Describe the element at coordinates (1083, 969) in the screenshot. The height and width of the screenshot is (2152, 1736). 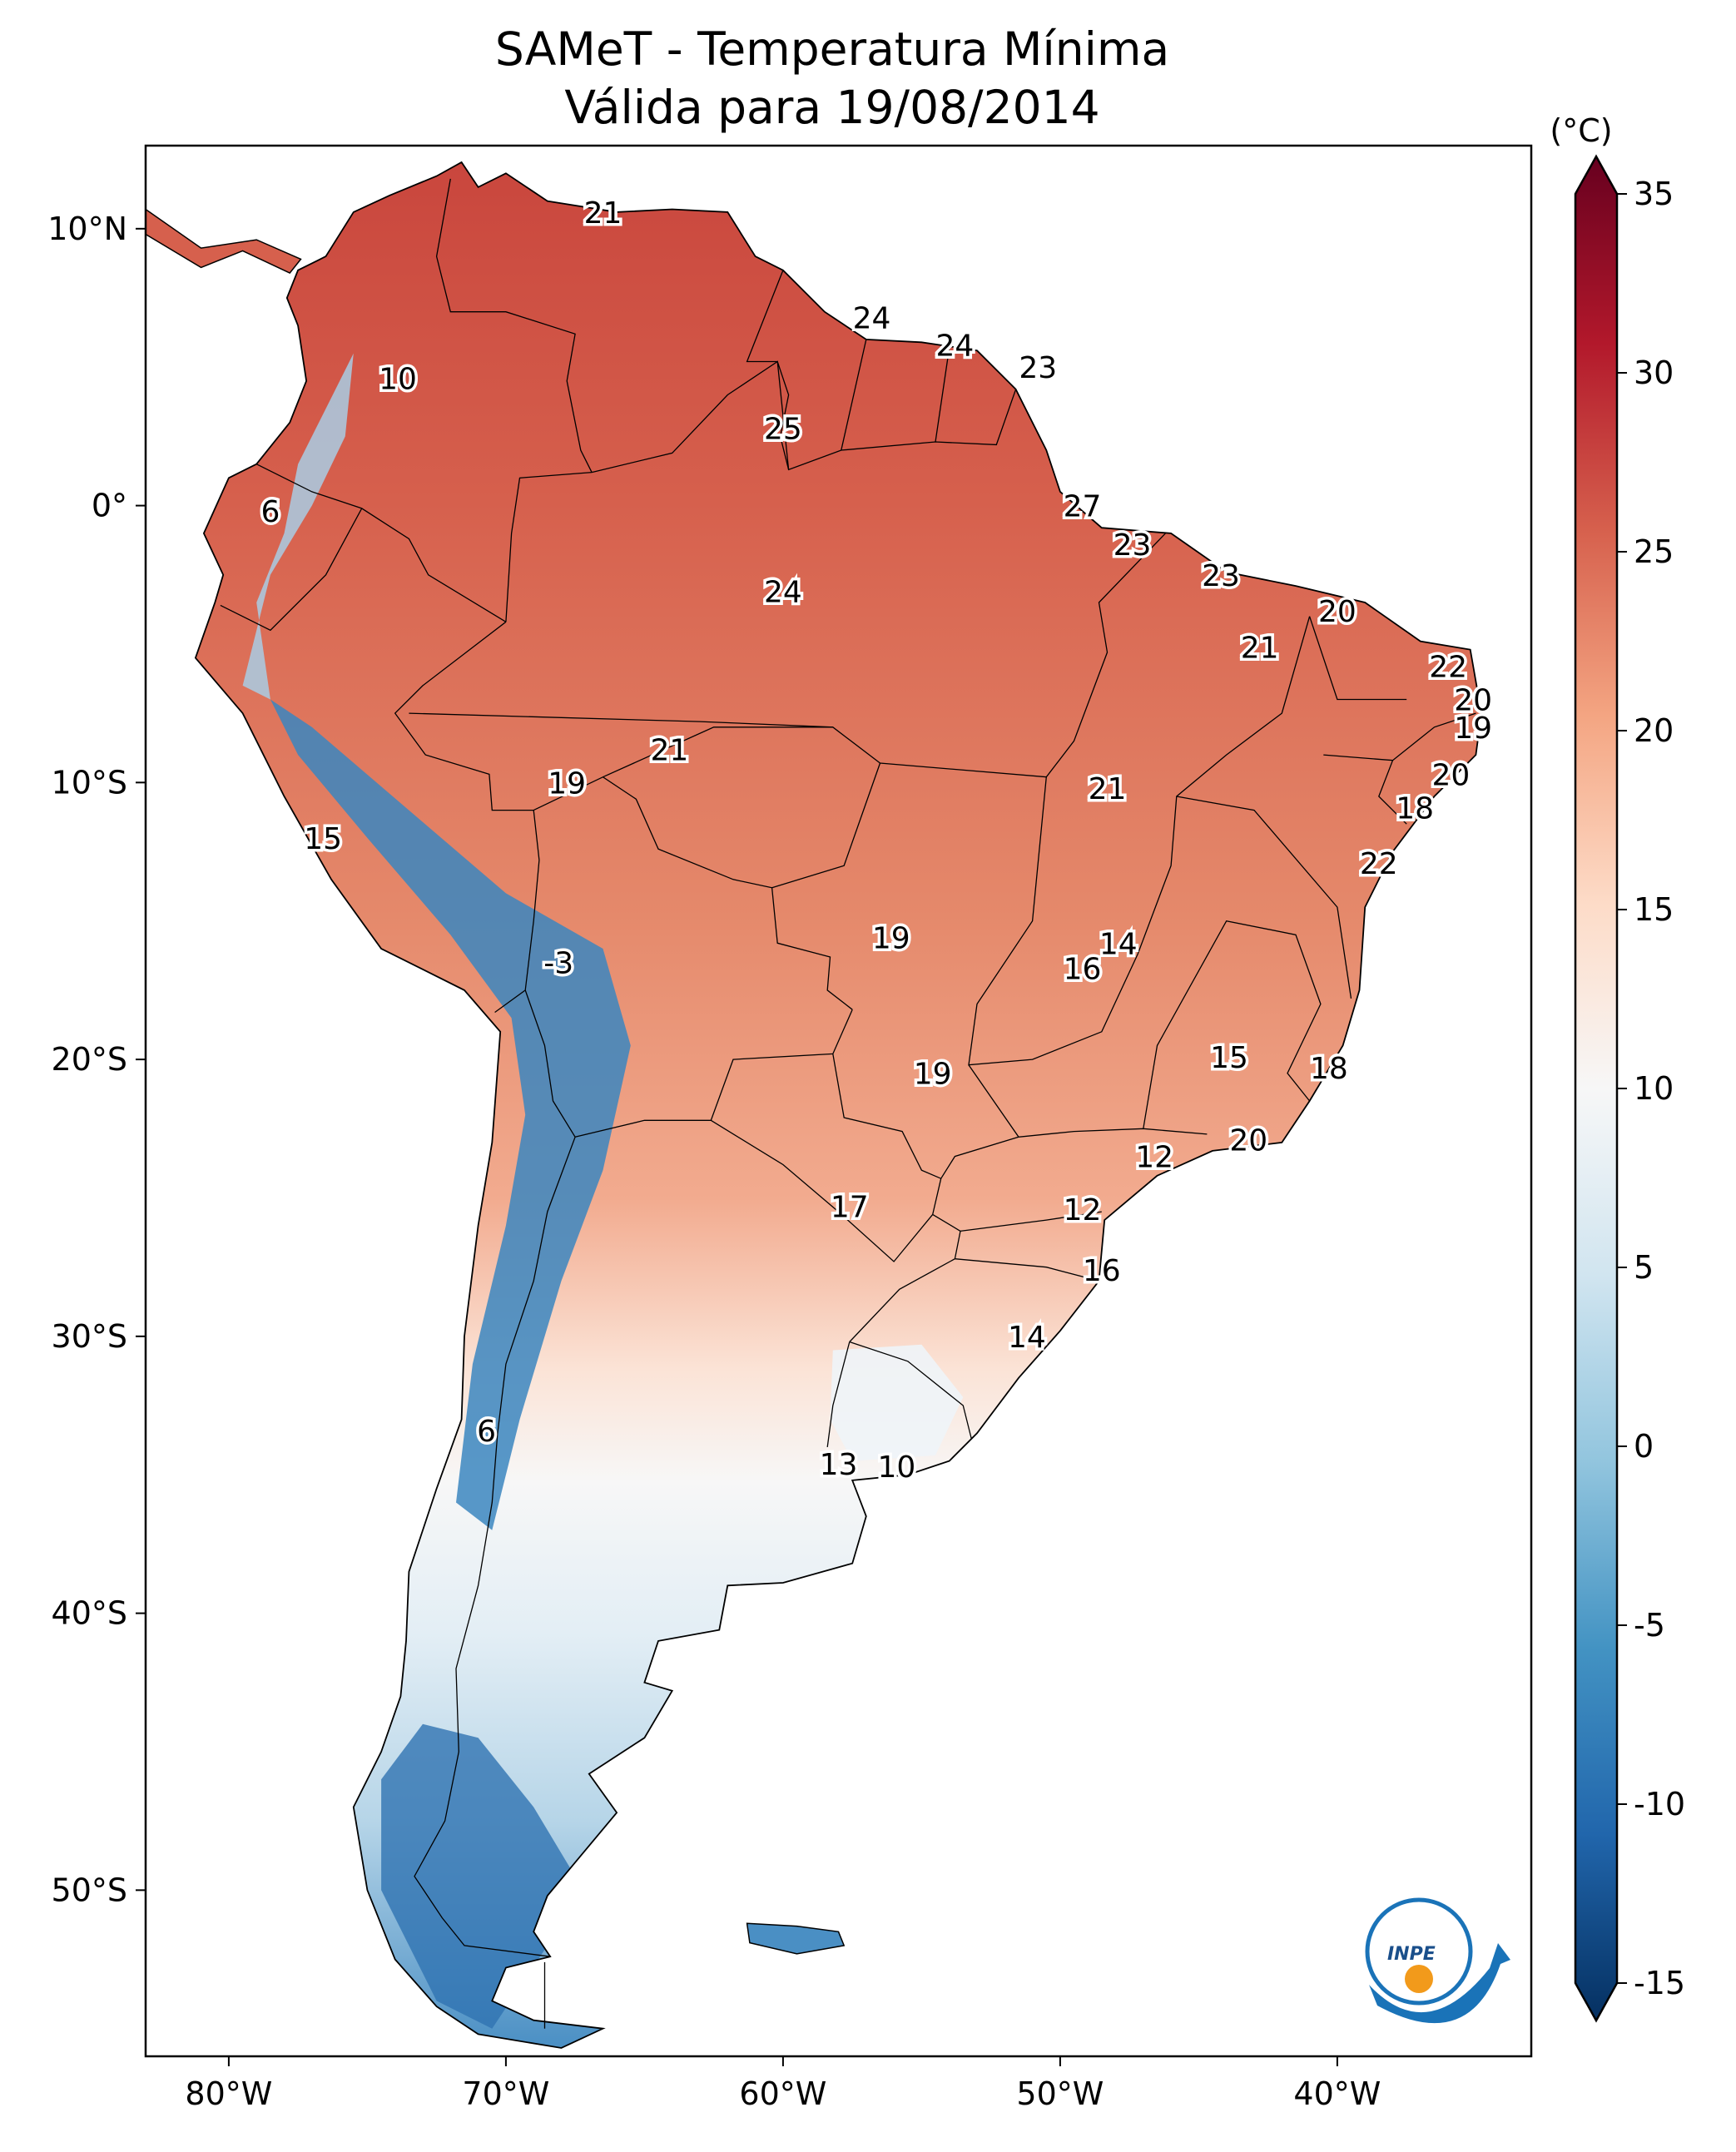
I see `station-temperature-label: 16` at that location.